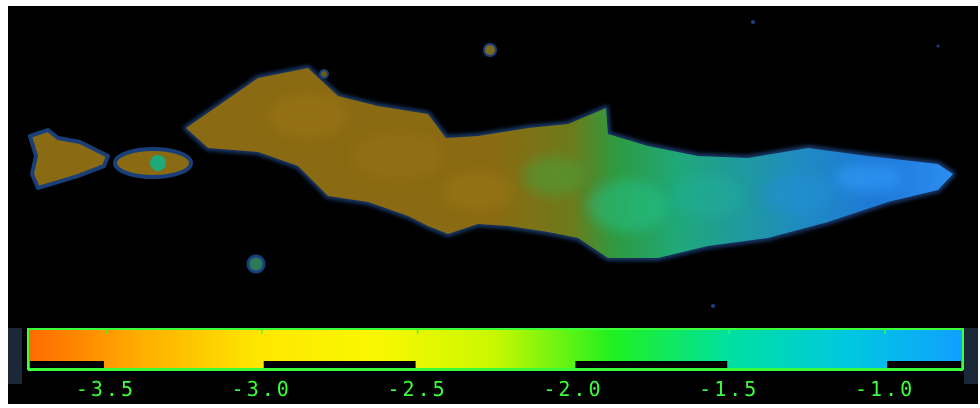 The height and width of the screenshot is (408, 980). I want to click on colorbar-tick-label: -1.0, so click(885, 389).